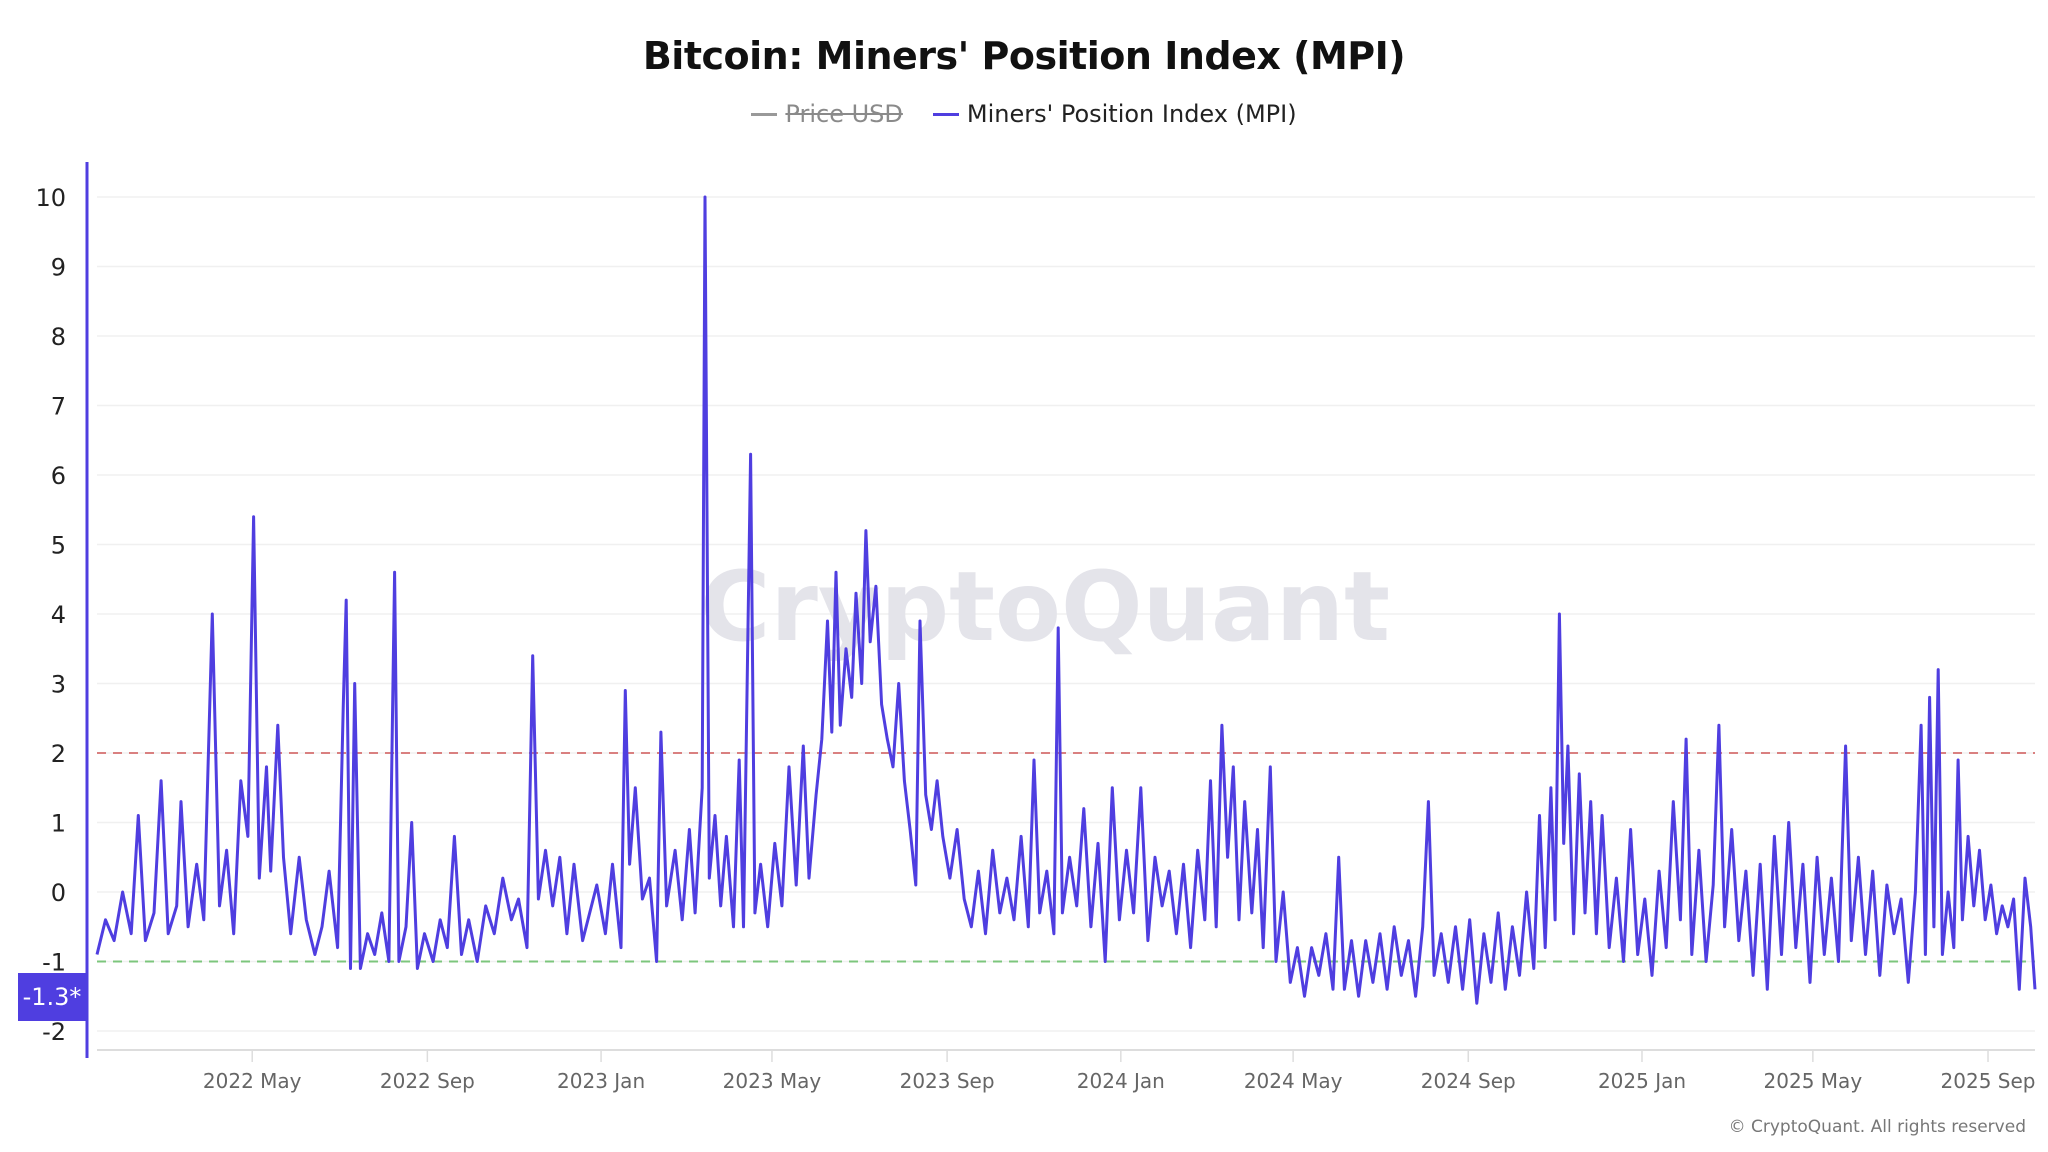 Image resolution: width=2048 pixels, height=1152 pixels. Describe the element at coordinates (945, 114) in the screenshot. I see `legend-swatch-mpi` at that location.